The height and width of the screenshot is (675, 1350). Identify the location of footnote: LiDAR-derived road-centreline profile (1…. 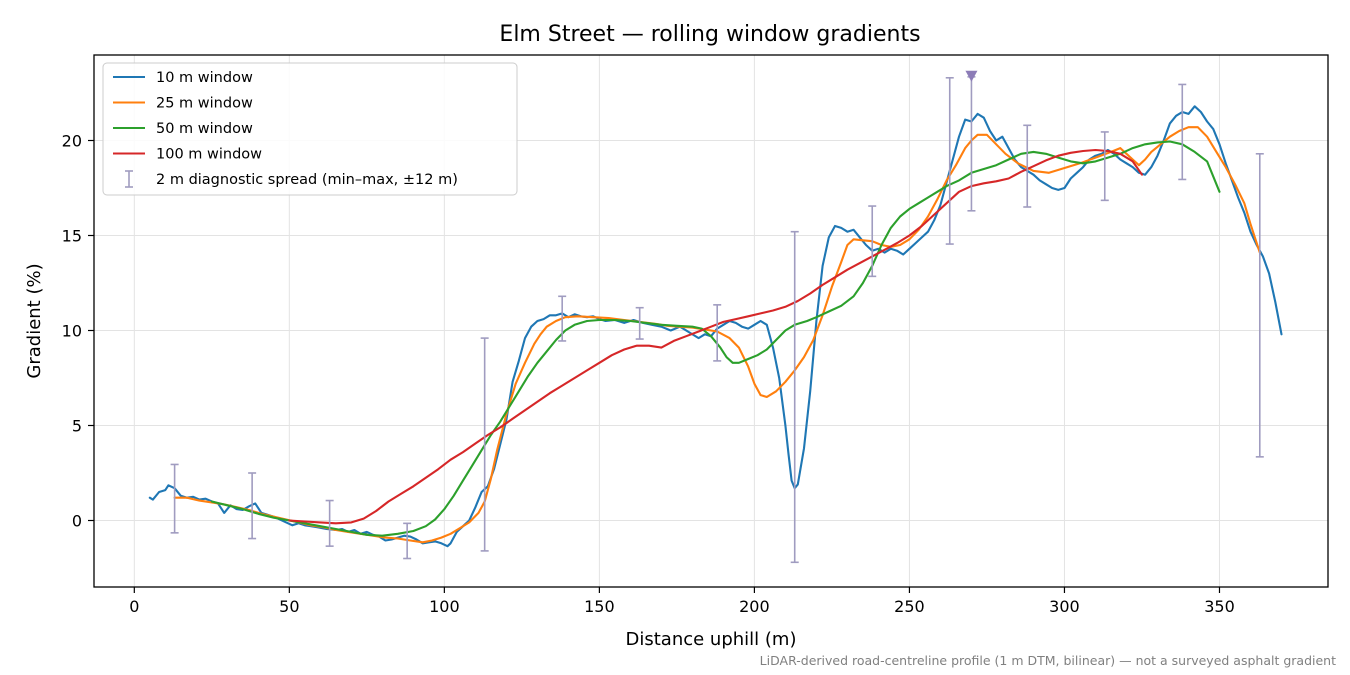
(1048, 660).